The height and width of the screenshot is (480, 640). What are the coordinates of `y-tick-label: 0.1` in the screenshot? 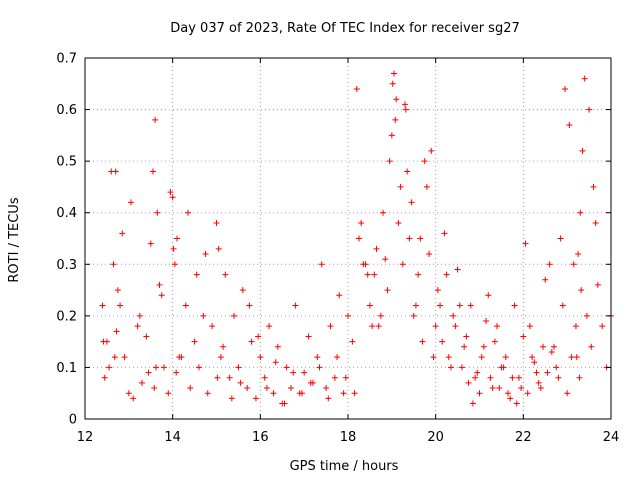 It's located at (66, 368).